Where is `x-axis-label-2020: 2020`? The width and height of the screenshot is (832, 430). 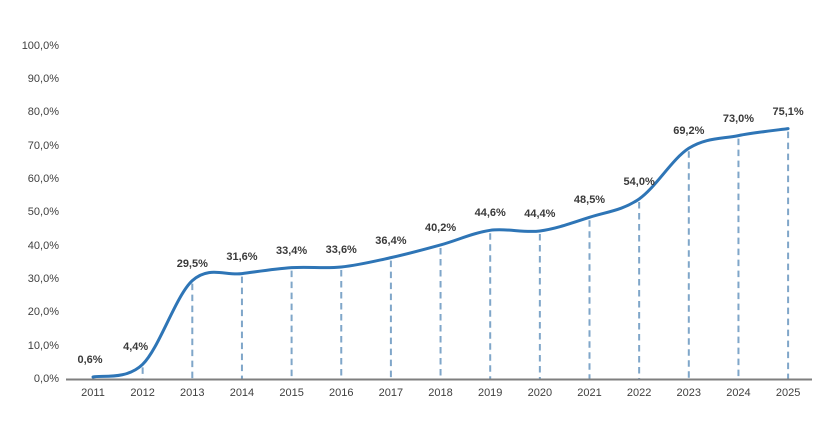
x-axis-label-2020: 2020 is located at coordinates (540, 393).